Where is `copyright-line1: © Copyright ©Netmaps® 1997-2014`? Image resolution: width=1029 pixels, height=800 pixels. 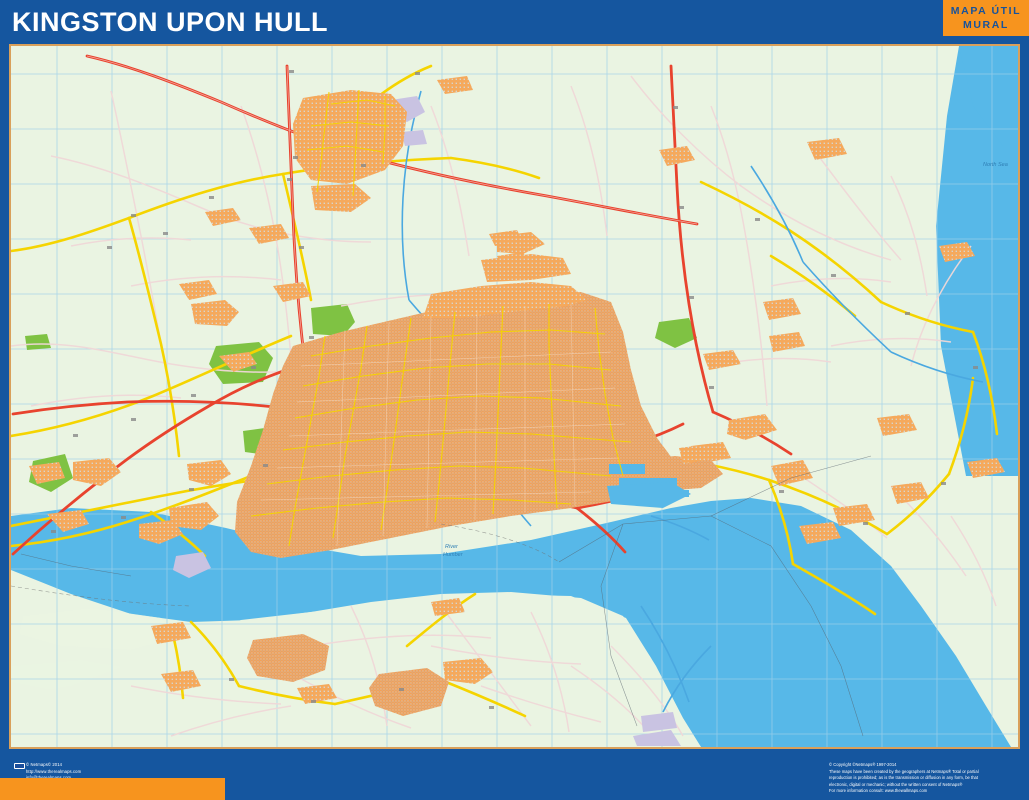
copyright-line1: © Copyright ©Netmaps® 1997-2014 is located at coordinates (863, 764).